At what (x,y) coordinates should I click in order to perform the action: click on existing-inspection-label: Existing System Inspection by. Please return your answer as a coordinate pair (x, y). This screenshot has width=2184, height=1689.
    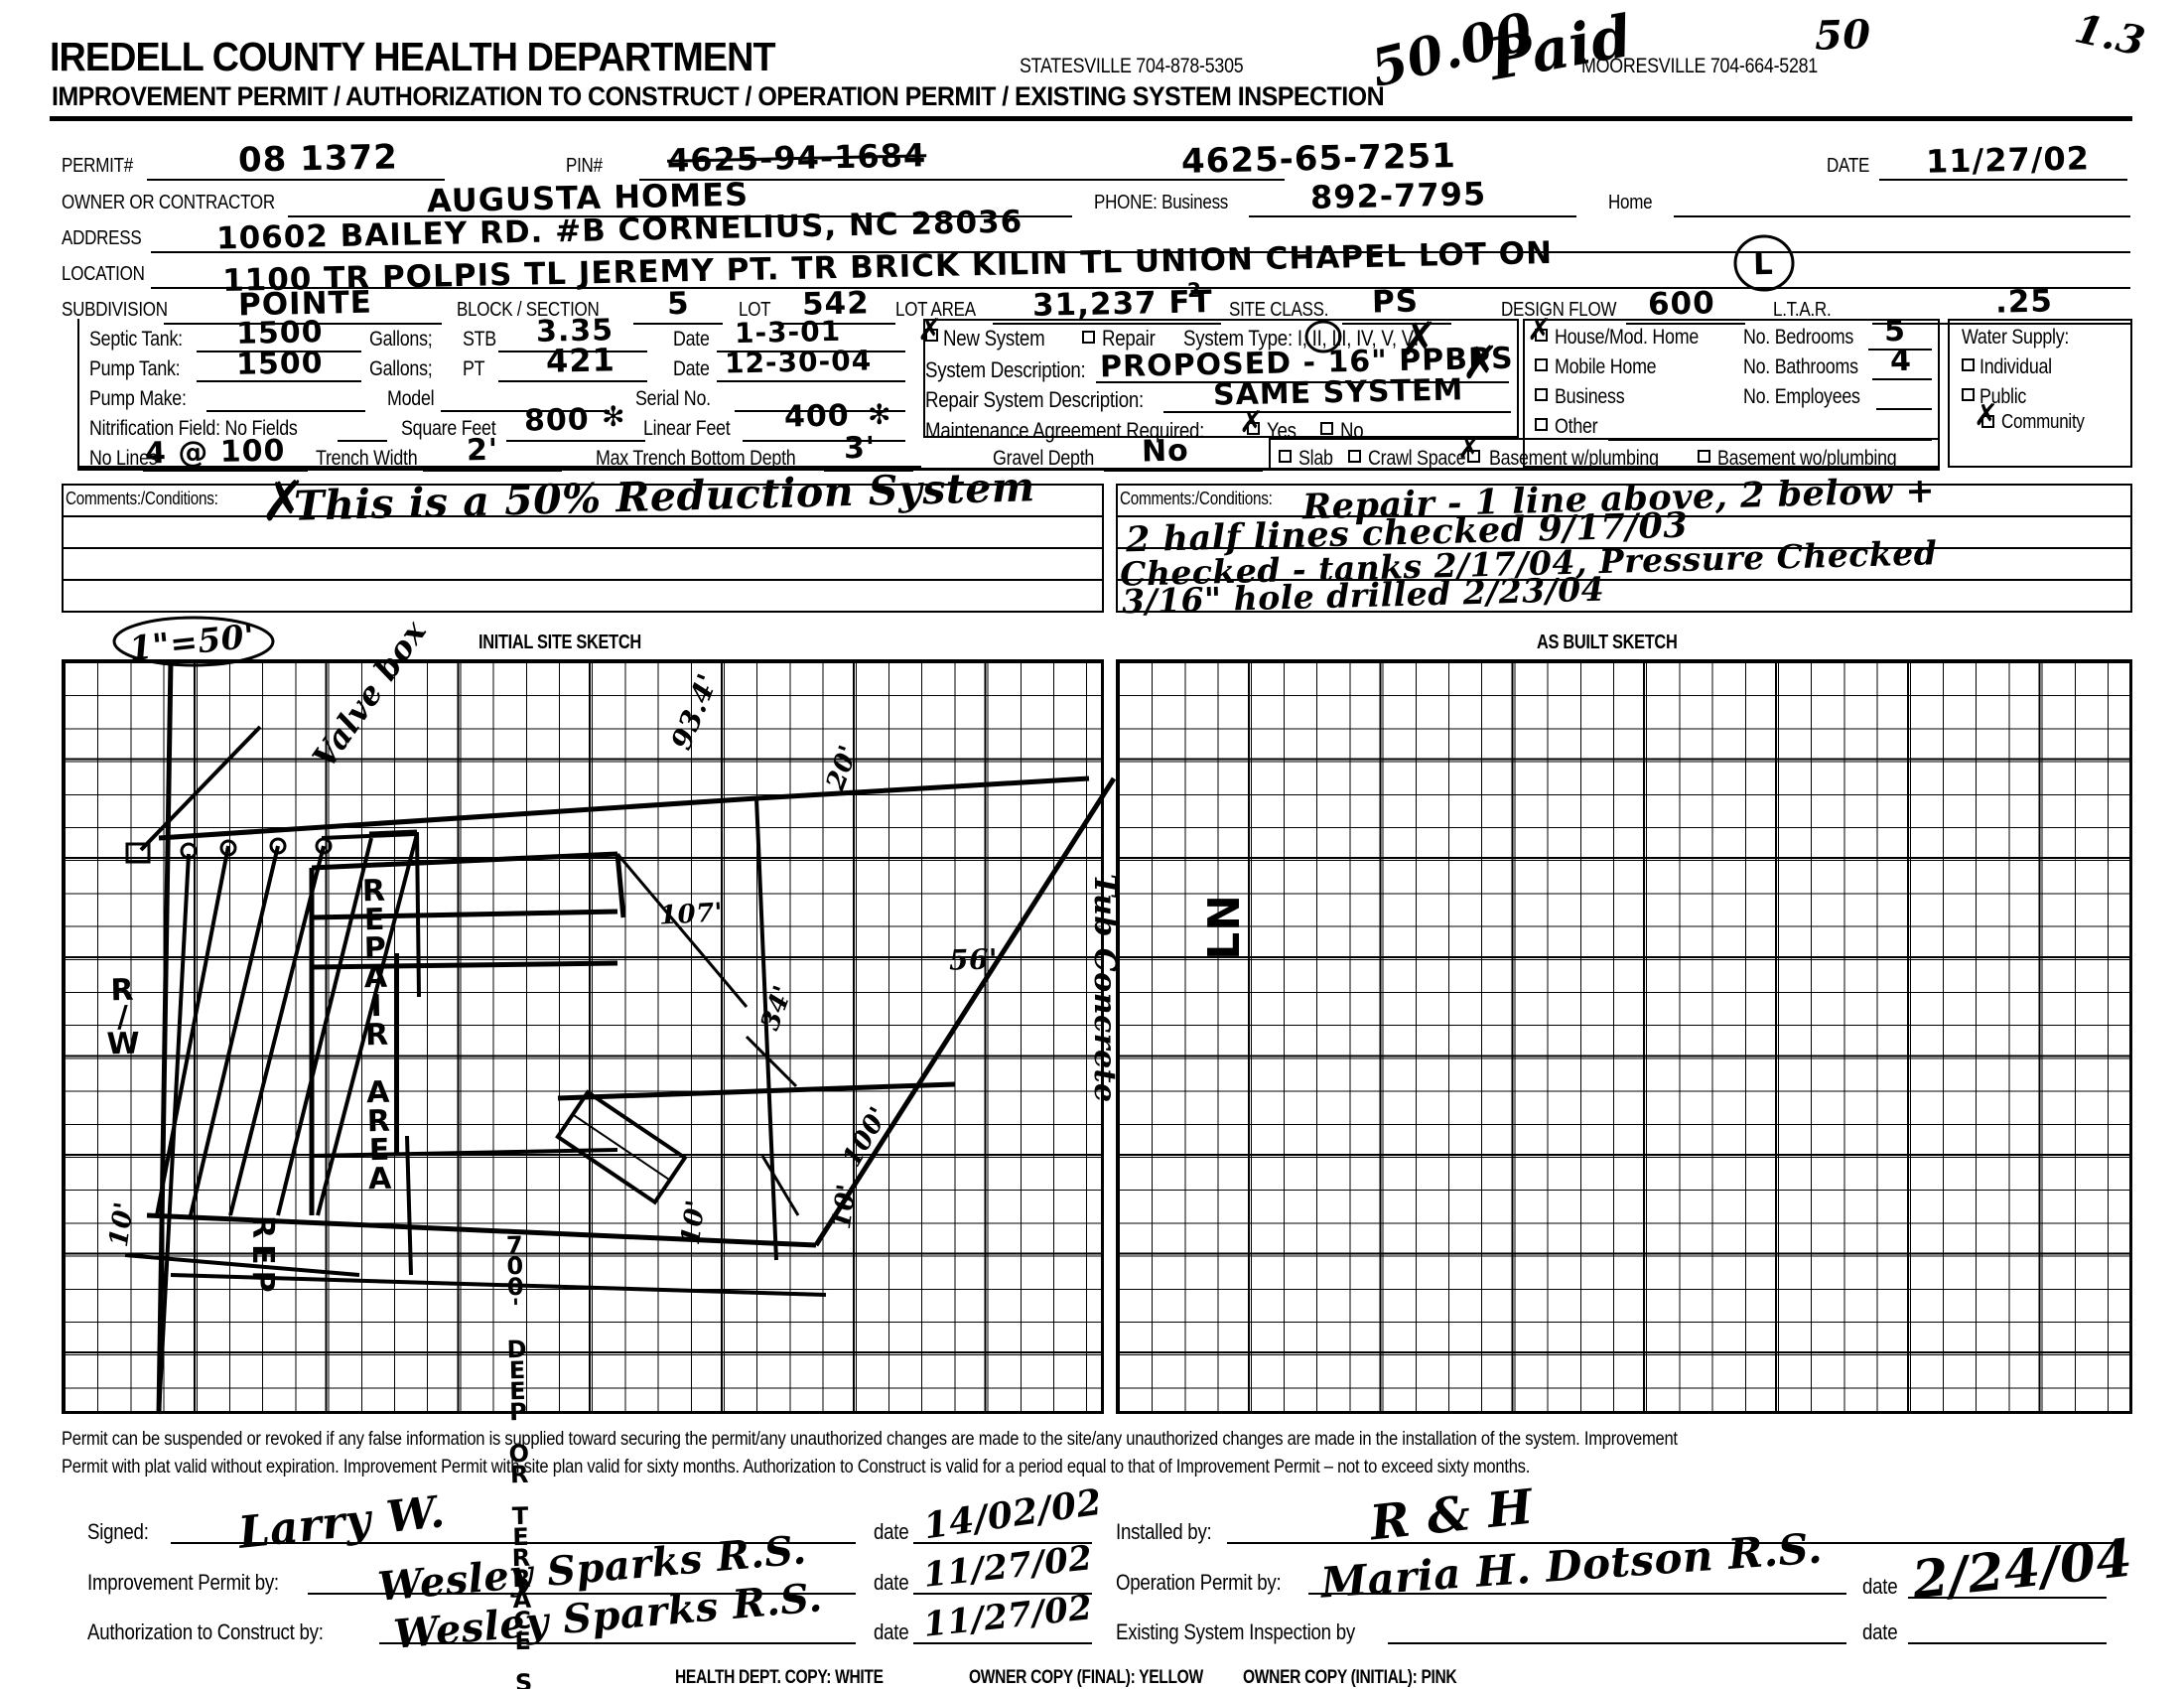
    Looking at the image, I should click on (1236, 1631).